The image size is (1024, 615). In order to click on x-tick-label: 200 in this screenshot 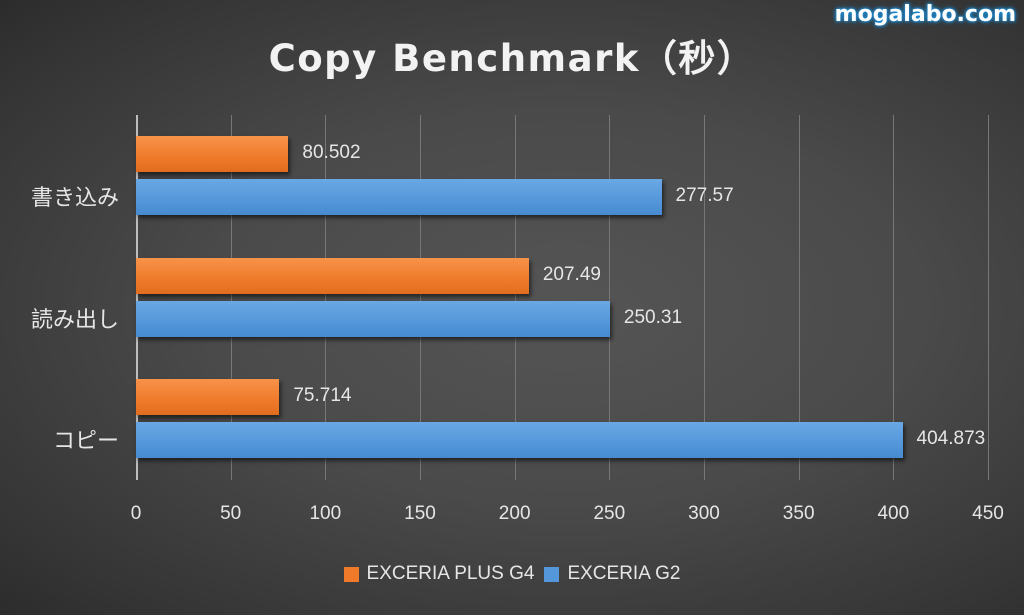, I will do `click(514, 513)`.